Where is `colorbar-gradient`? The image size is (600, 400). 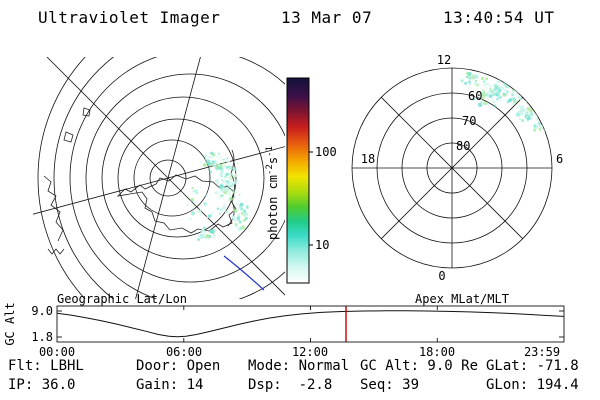 colorbar-gradient is located at coordinates (298, 180).